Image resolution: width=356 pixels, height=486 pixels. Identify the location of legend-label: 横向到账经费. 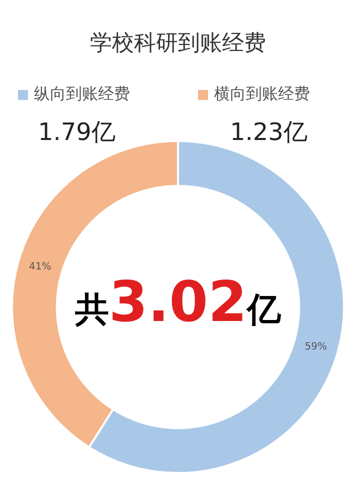
(261, 94).